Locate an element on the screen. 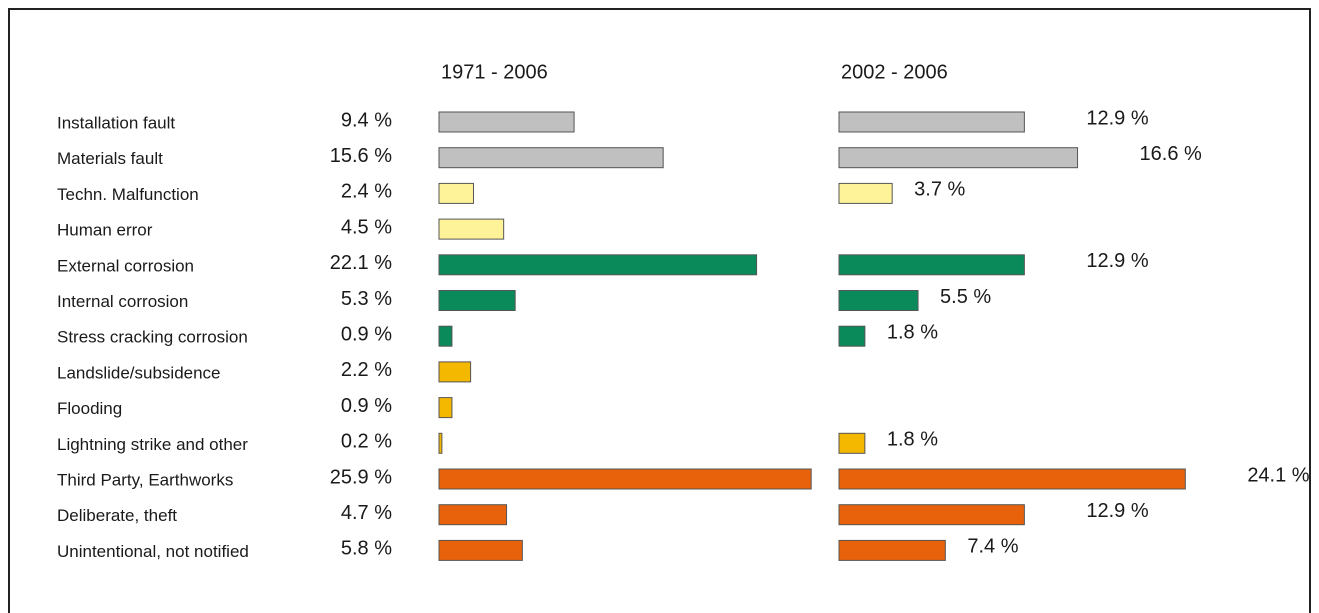 Image resolution: width=1319 pixels, height=613 pixels. value-label: 9.4 % is located at coordinates (366, 120).